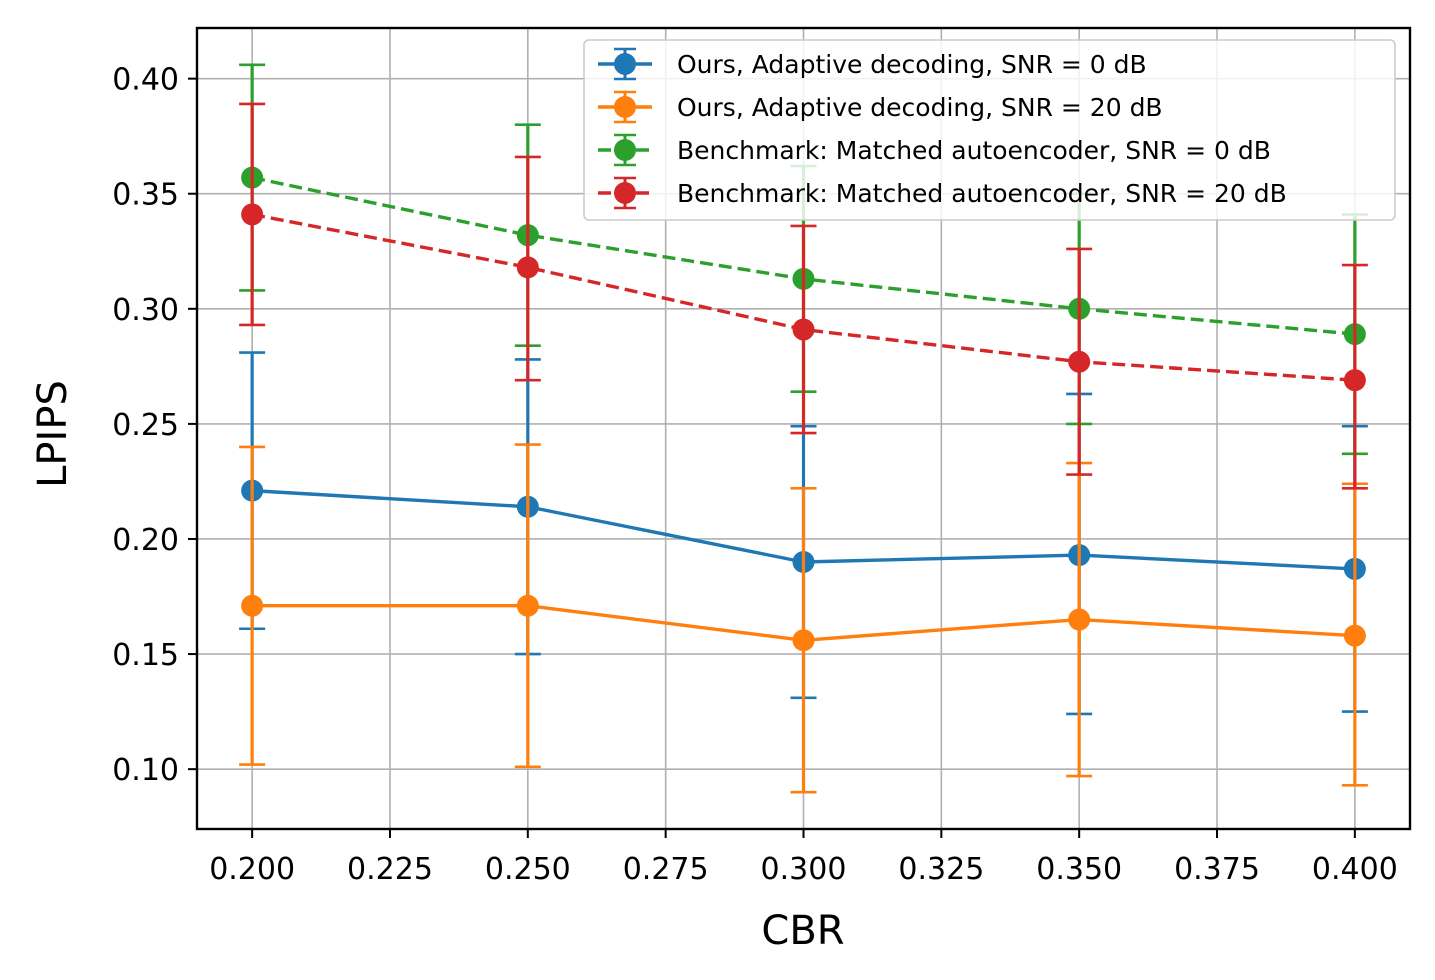 This screenshot has height=980, width=1435. I want to click on y-tick-label: 0.15, so click(145, 655).